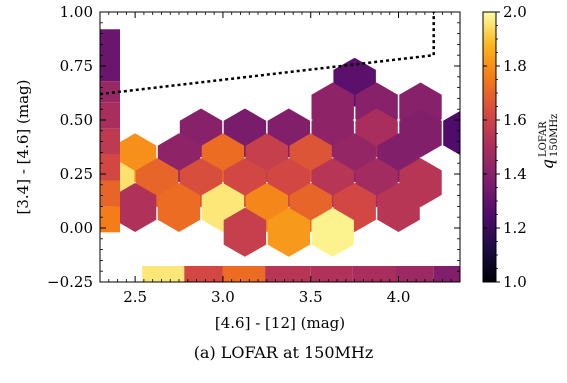 Image resolution: width=567 pixels, height=383 pixels. Describe the element at coordinates (76, 120) in the screenshot. I see `y-tick-label: 0.50` at that location.